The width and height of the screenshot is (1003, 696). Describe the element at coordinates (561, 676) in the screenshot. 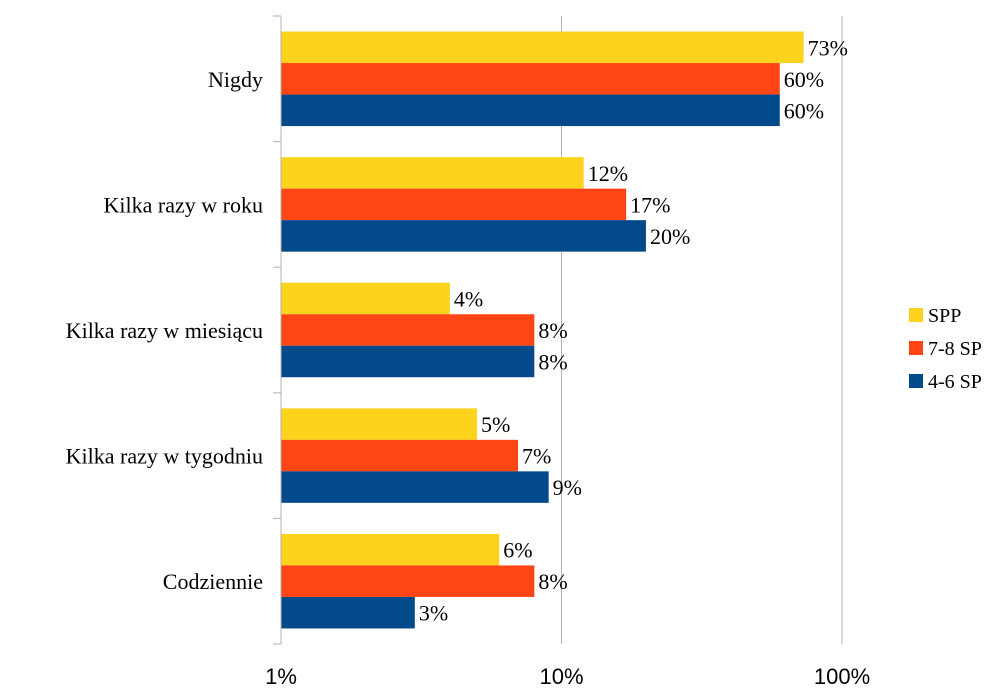

I see `x-tick-label: 10%` at that location.